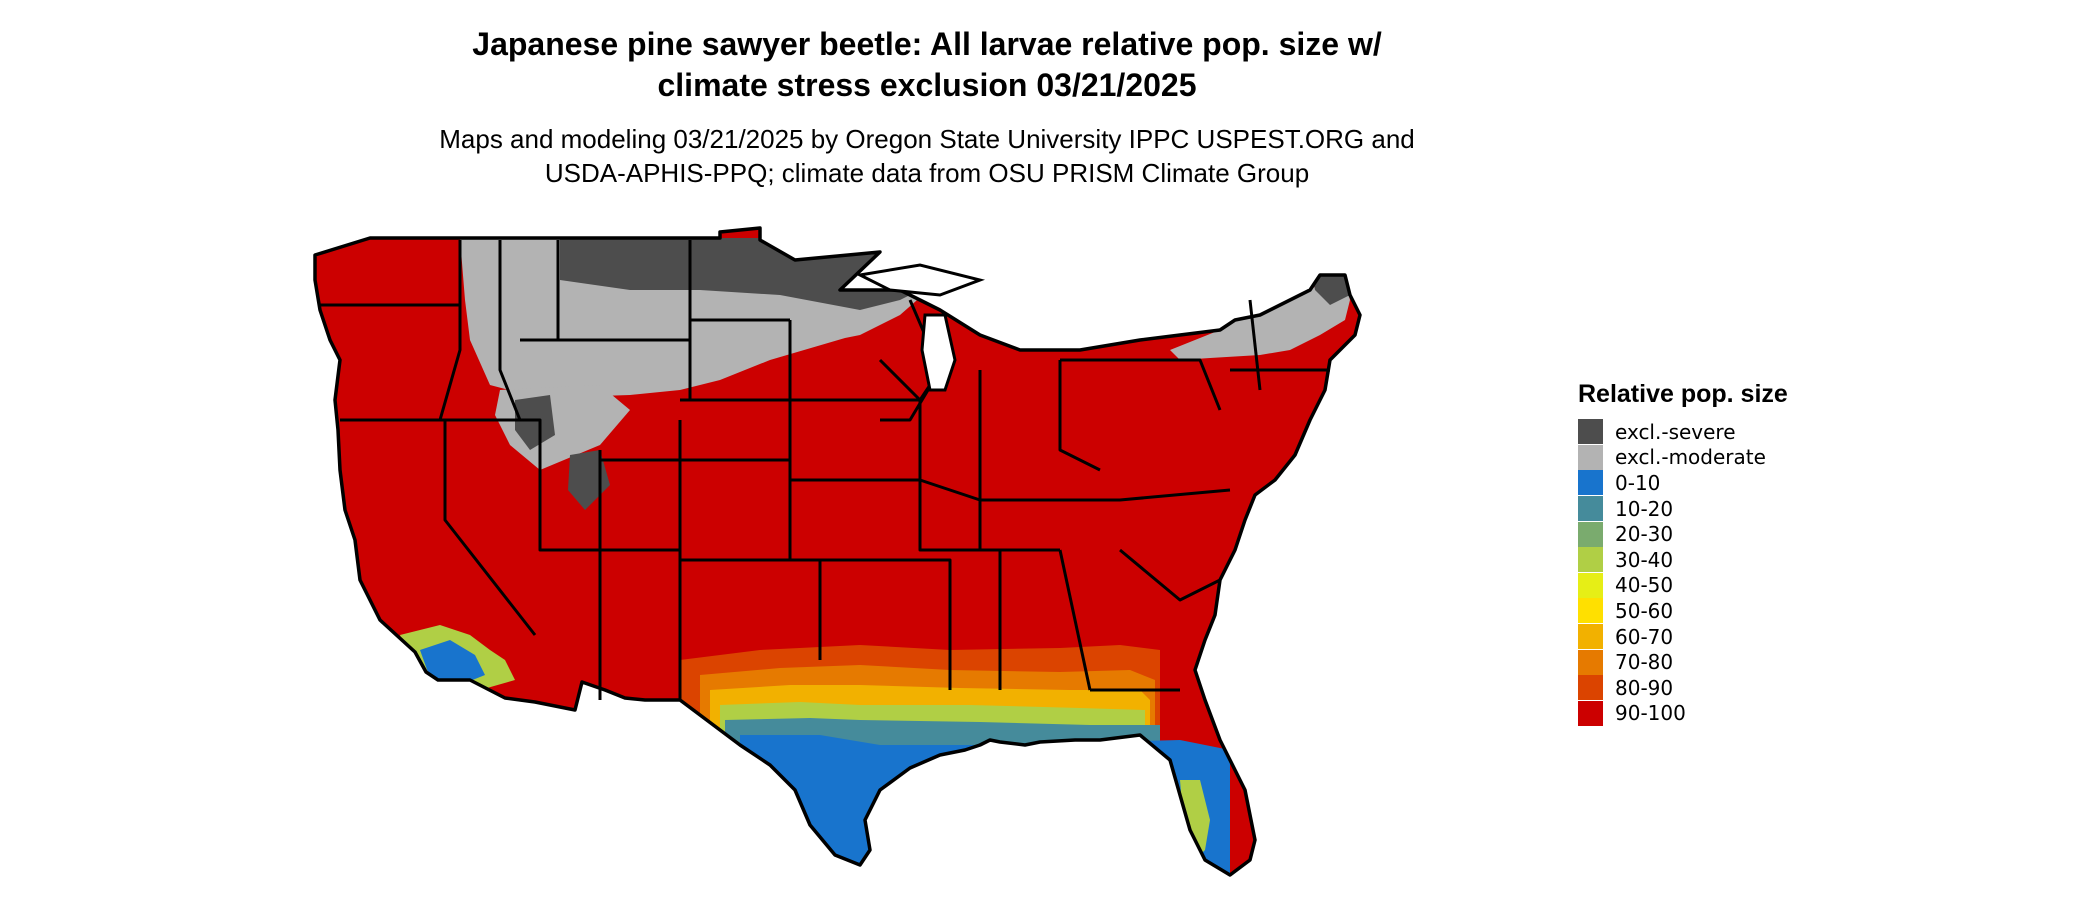 This screenshot has height=900, width=2100. Describe the element at coordinates (1644, 585) in the screenshot. I see `legend-label: 40-50` at that location.